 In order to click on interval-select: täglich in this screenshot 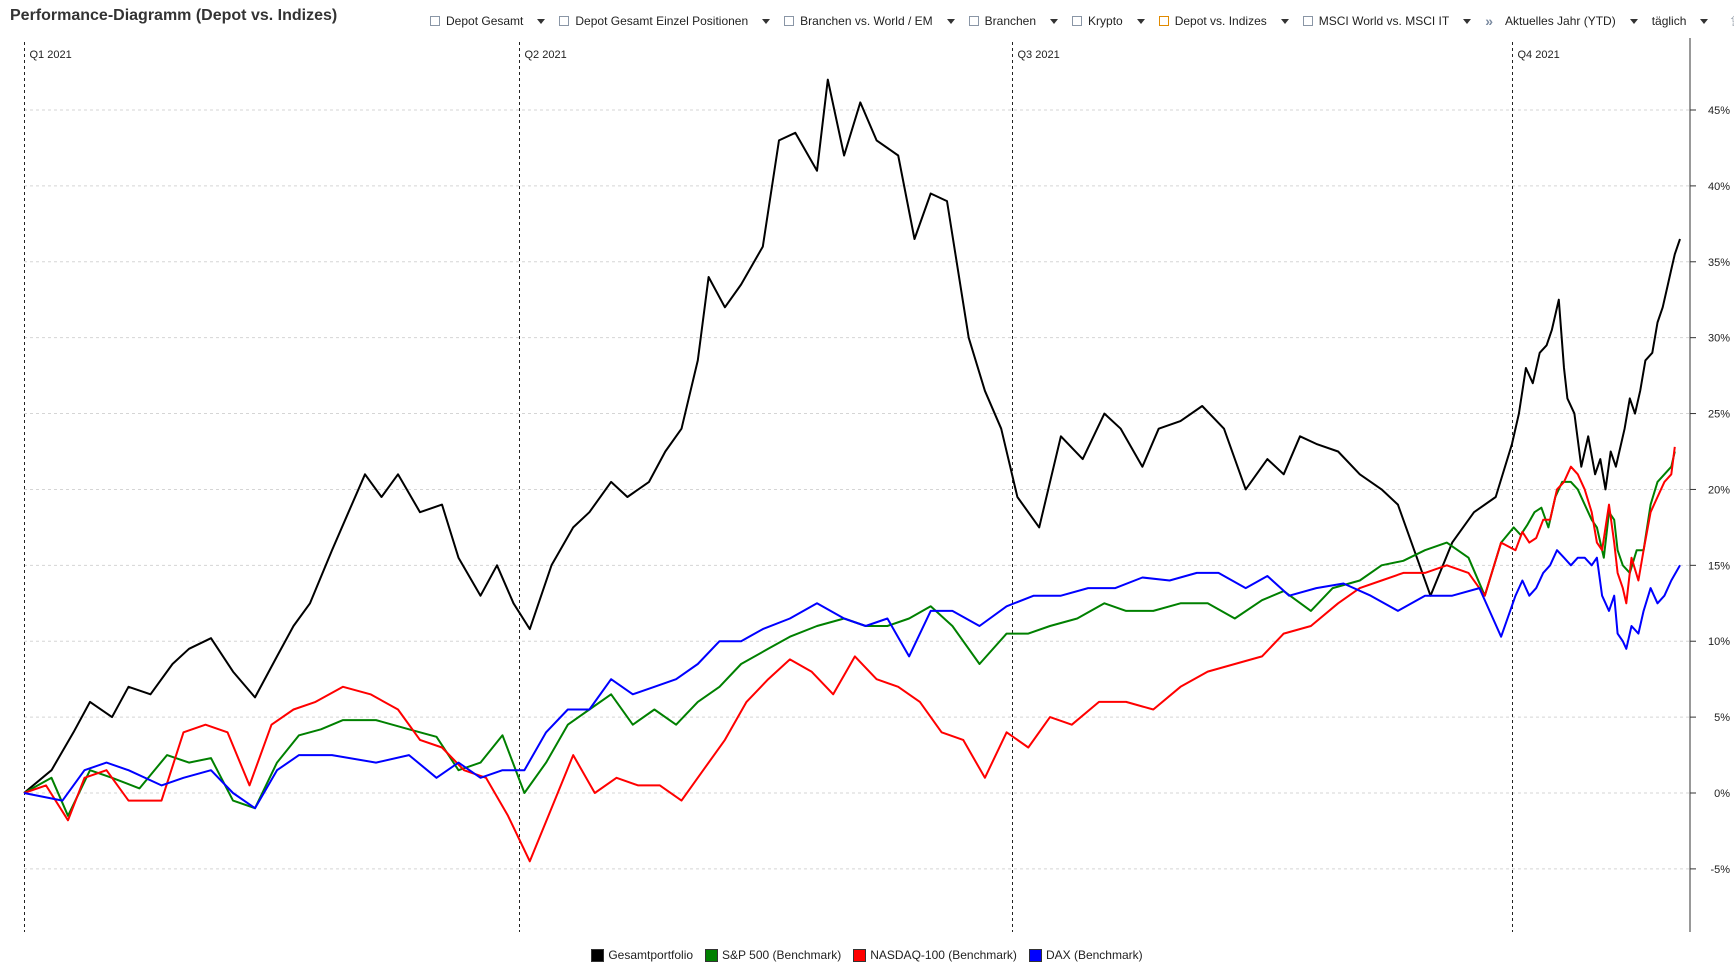, I will do `click(1680, 21)`.